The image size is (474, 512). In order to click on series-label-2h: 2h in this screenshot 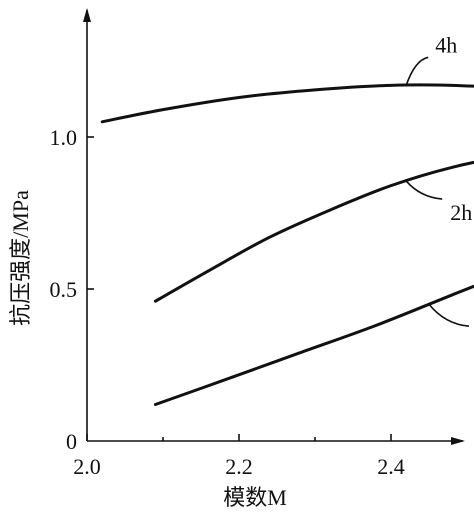, I will do `click(461, 212)`.